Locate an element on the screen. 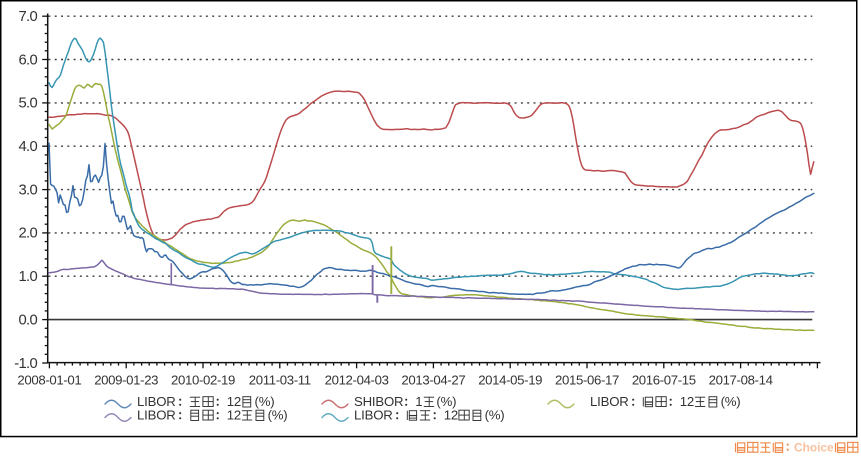 Image resolution: width=861 pixels, height=459 pixels. svg-text: 2010-02-19 is located at coordinates (203, 380).